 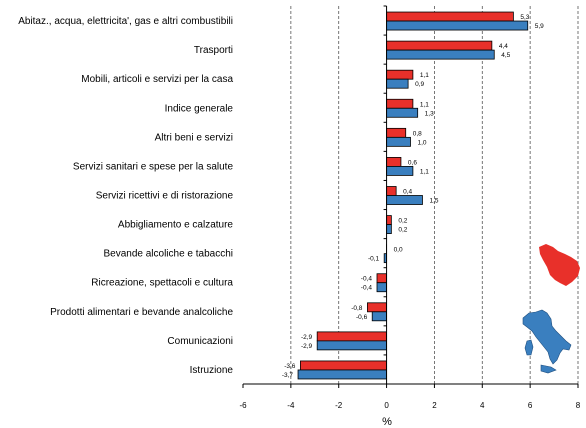 What do you see at coordinates (434, 405) in the screenshot?
I see `x-tick-label: 2` at bounding box center [434, 405].